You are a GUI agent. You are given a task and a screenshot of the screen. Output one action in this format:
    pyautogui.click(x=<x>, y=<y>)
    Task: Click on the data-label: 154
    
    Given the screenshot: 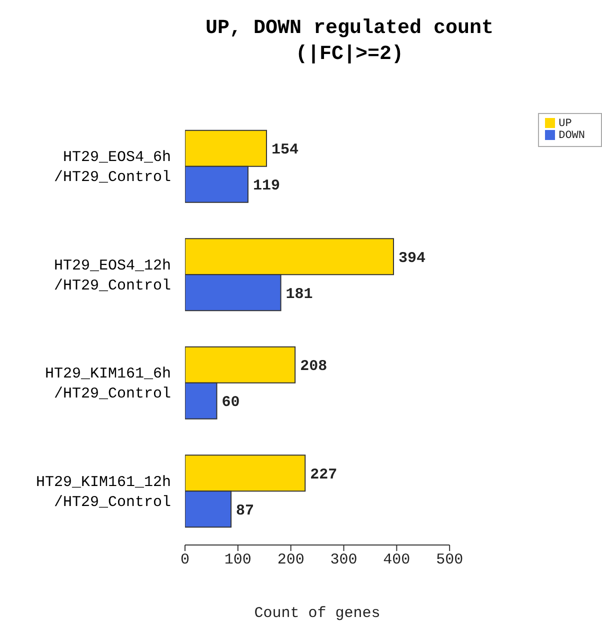 What is the action you would take?
    pyautogui.click(x=285, y=150)
    